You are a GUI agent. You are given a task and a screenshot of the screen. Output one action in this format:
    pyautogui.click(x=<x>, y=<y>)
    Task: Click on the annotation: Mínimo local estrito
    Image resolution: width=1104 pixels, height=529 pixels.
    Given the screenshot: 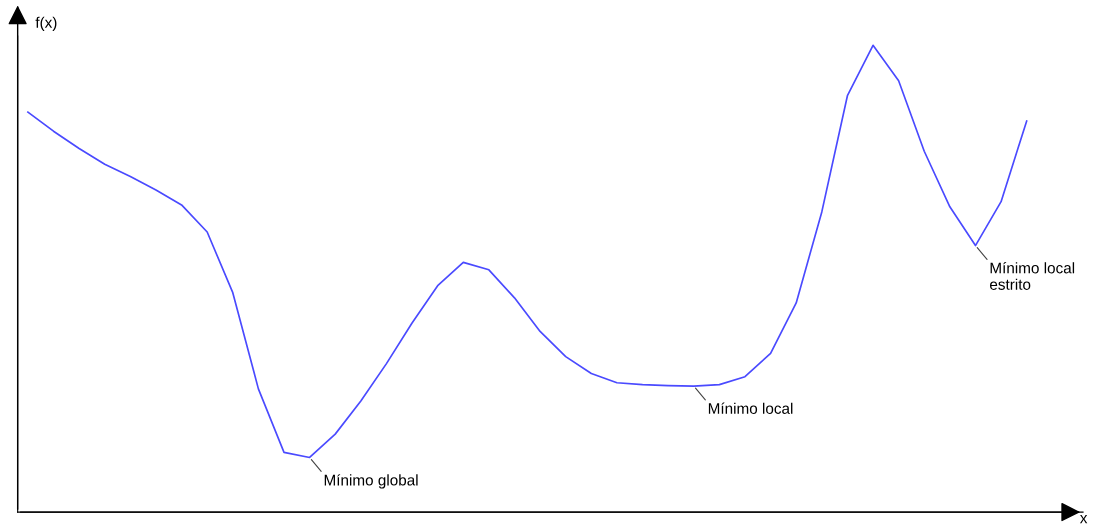 What is the action you would take?
    pyautogui.click(x=1032, y=276)
    